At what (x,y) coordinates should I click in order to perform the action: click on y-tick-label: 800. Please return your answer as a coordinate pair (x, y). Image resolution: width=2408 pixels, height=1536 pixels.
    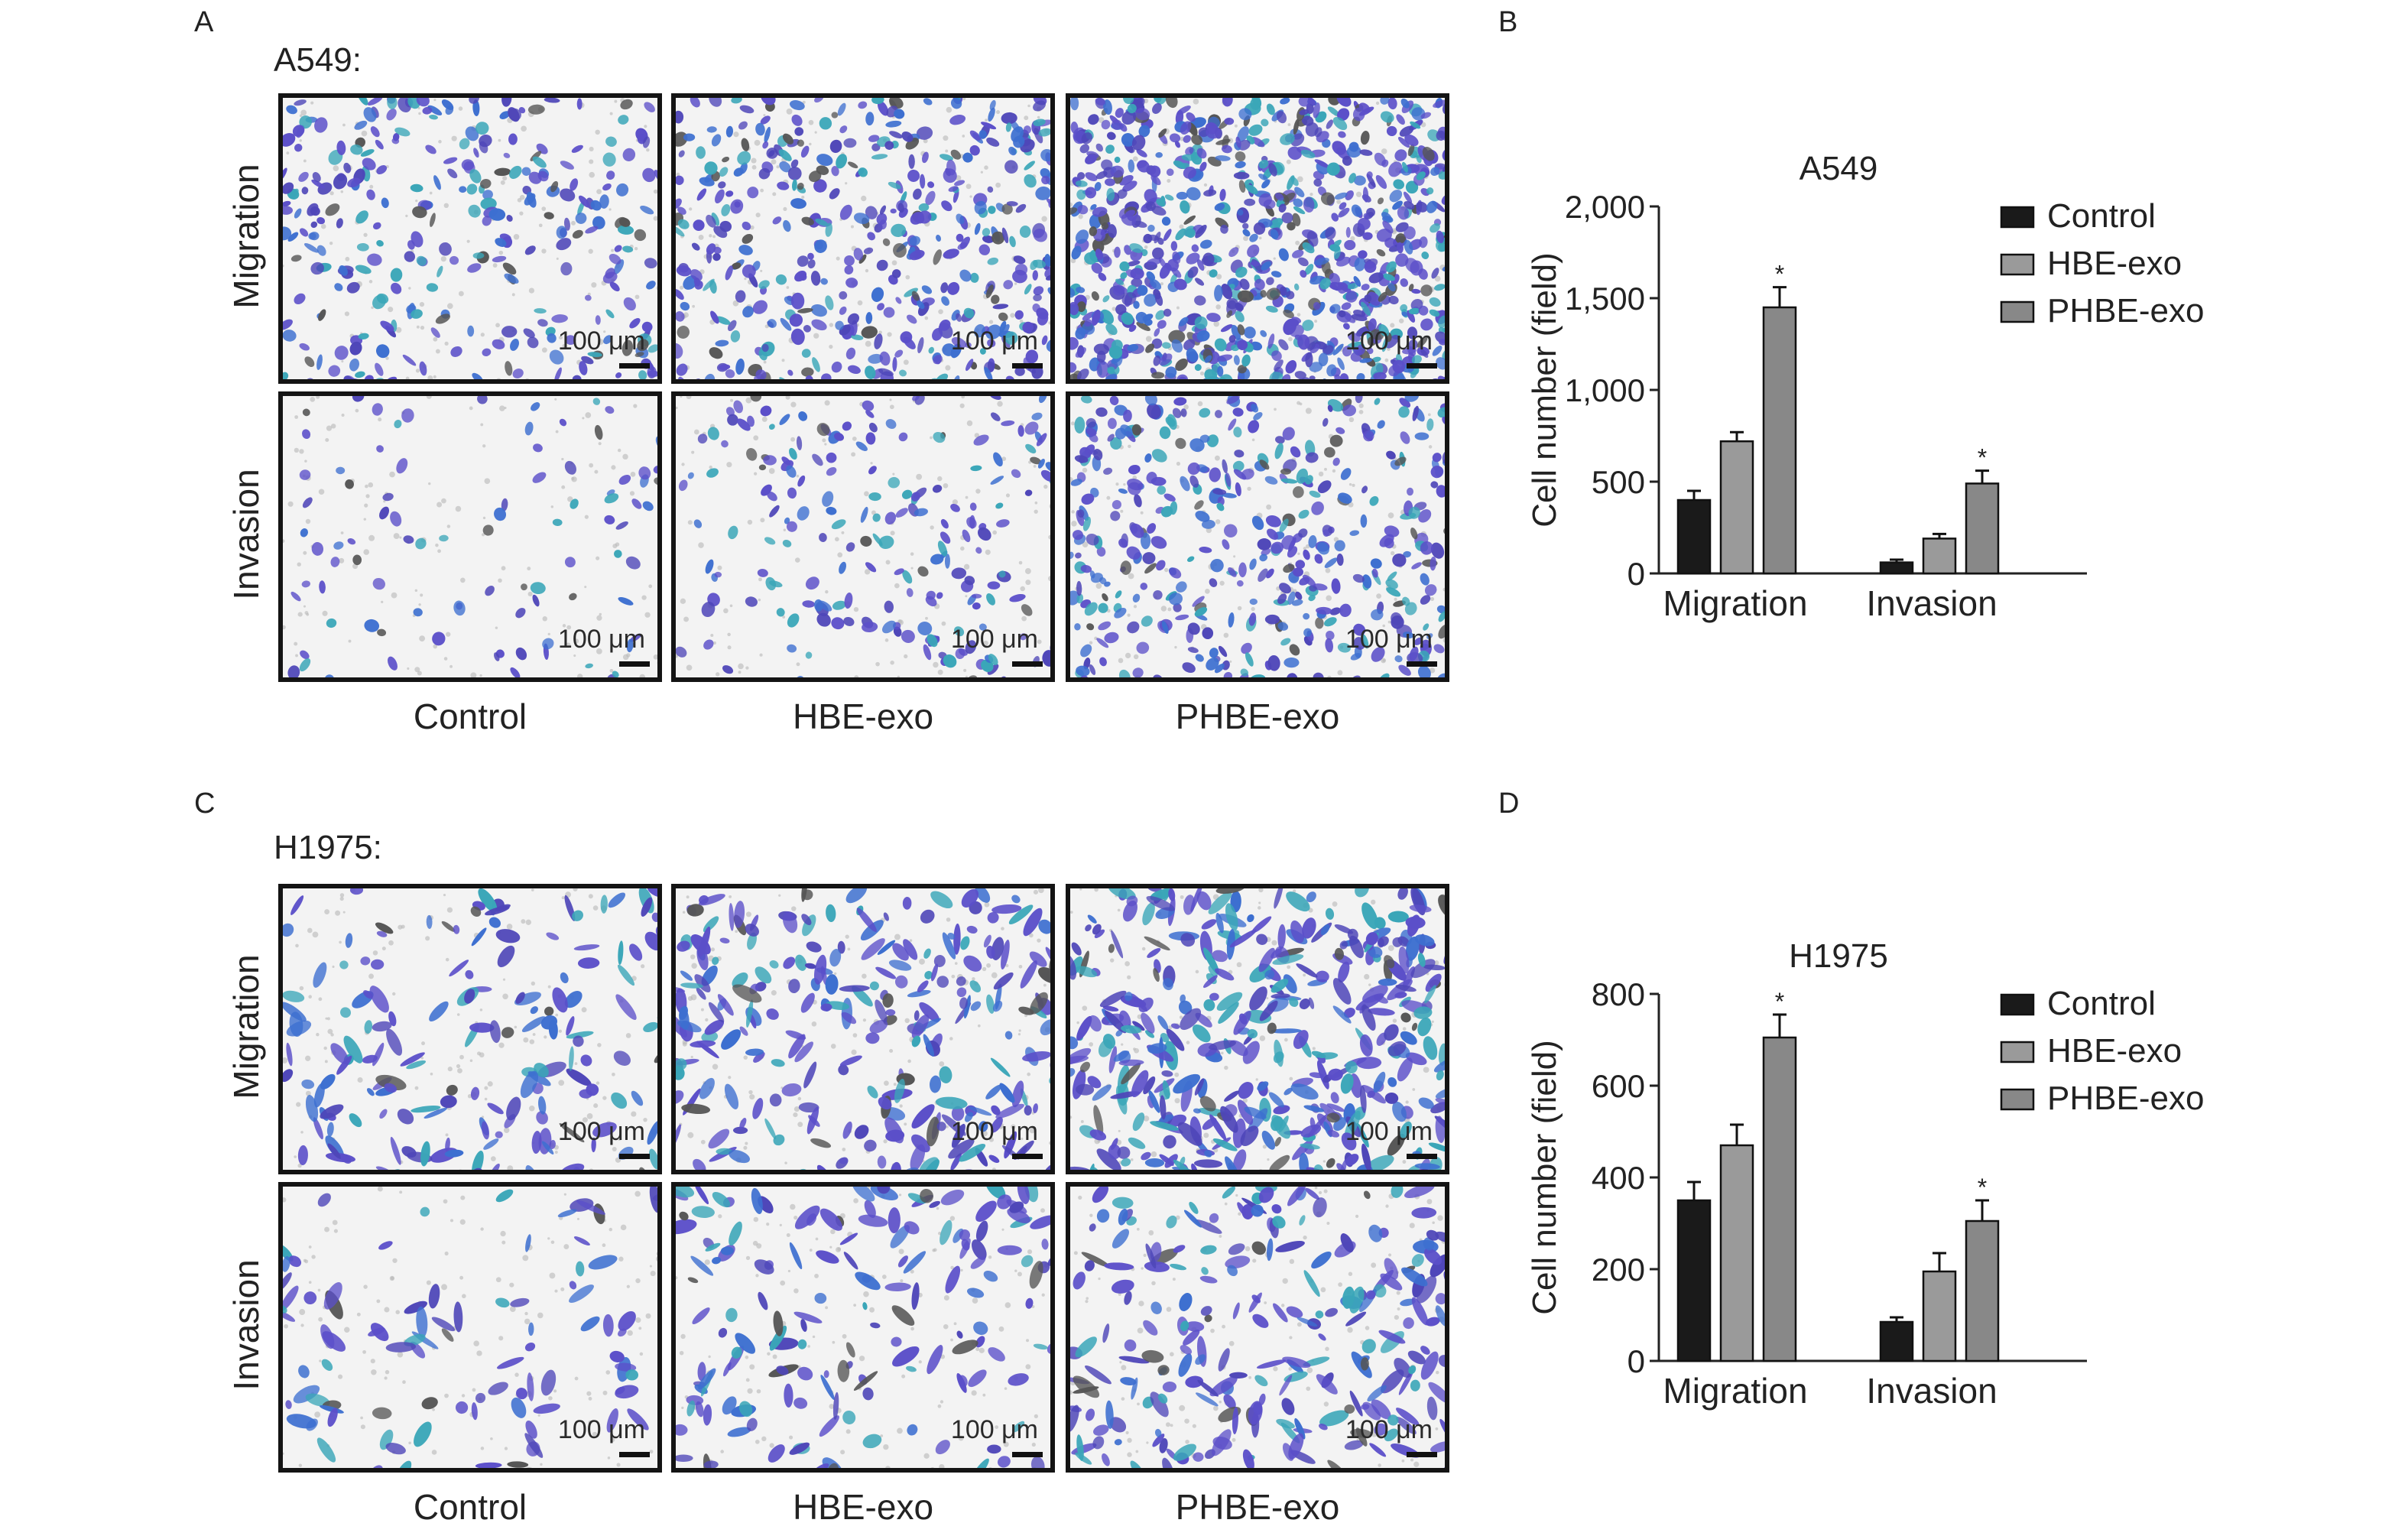
    Looking at the image, I should click on (1619, 994).